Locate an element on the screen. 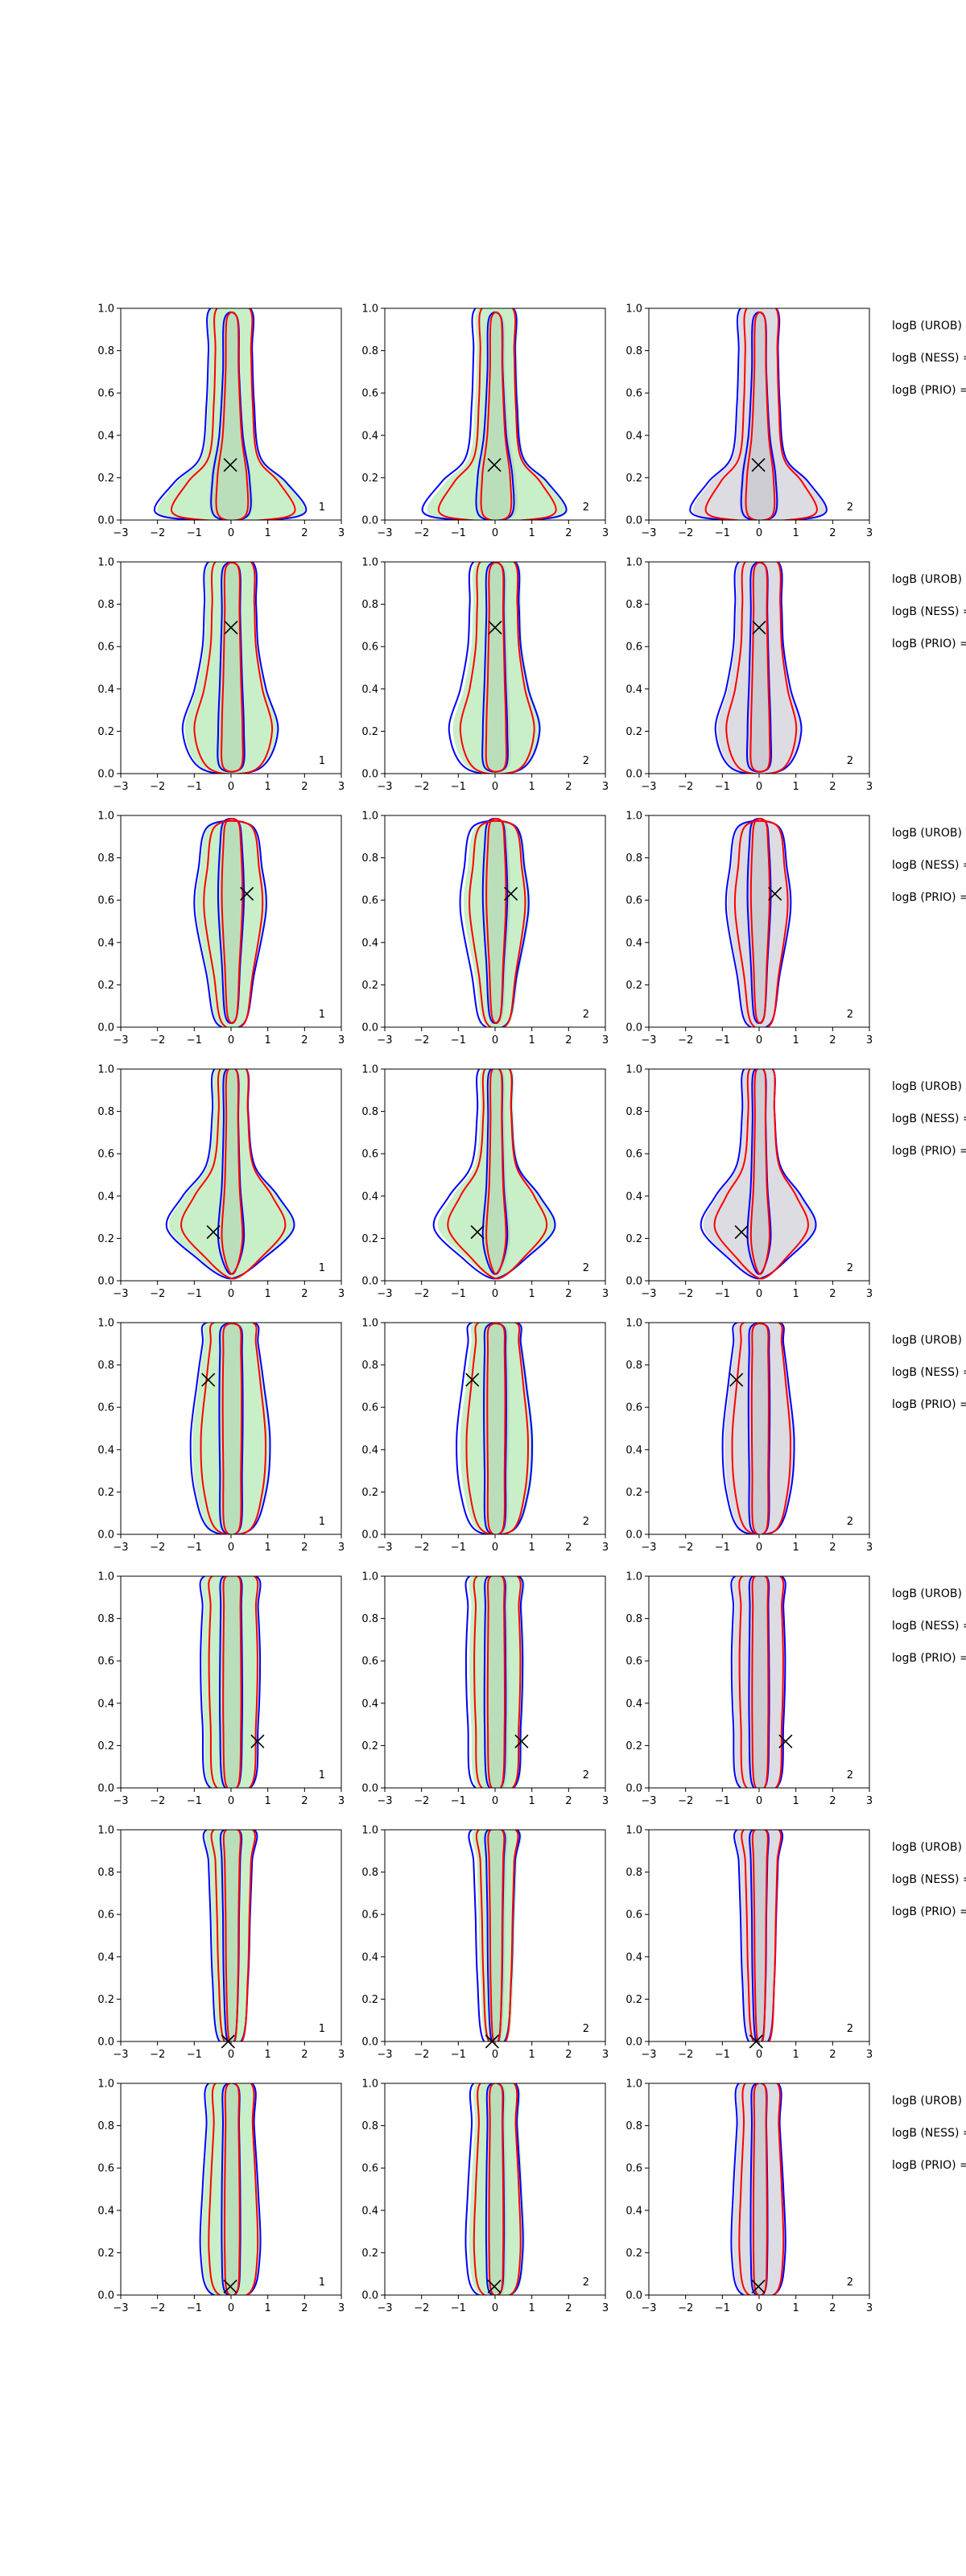 The width and height of the screenshot is (966, 2576). panel-r7-c1: −3 −2 −1 0 1 2 3 0.0 0.2 0.4 0.6 0.8 1.0 1 is located at coordinates (221, 1943).